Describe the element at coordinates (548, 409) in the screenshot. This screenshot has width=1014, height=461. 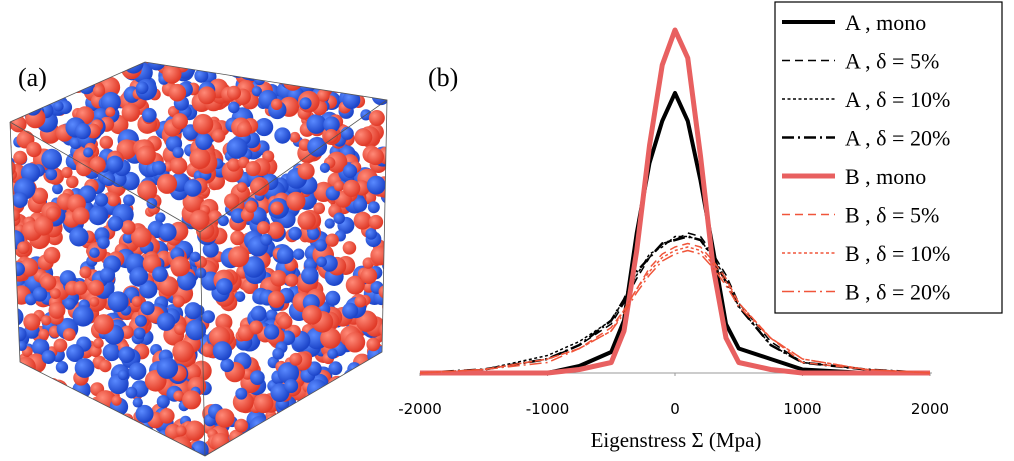
I see `x-tick-label: -1000` at that location.